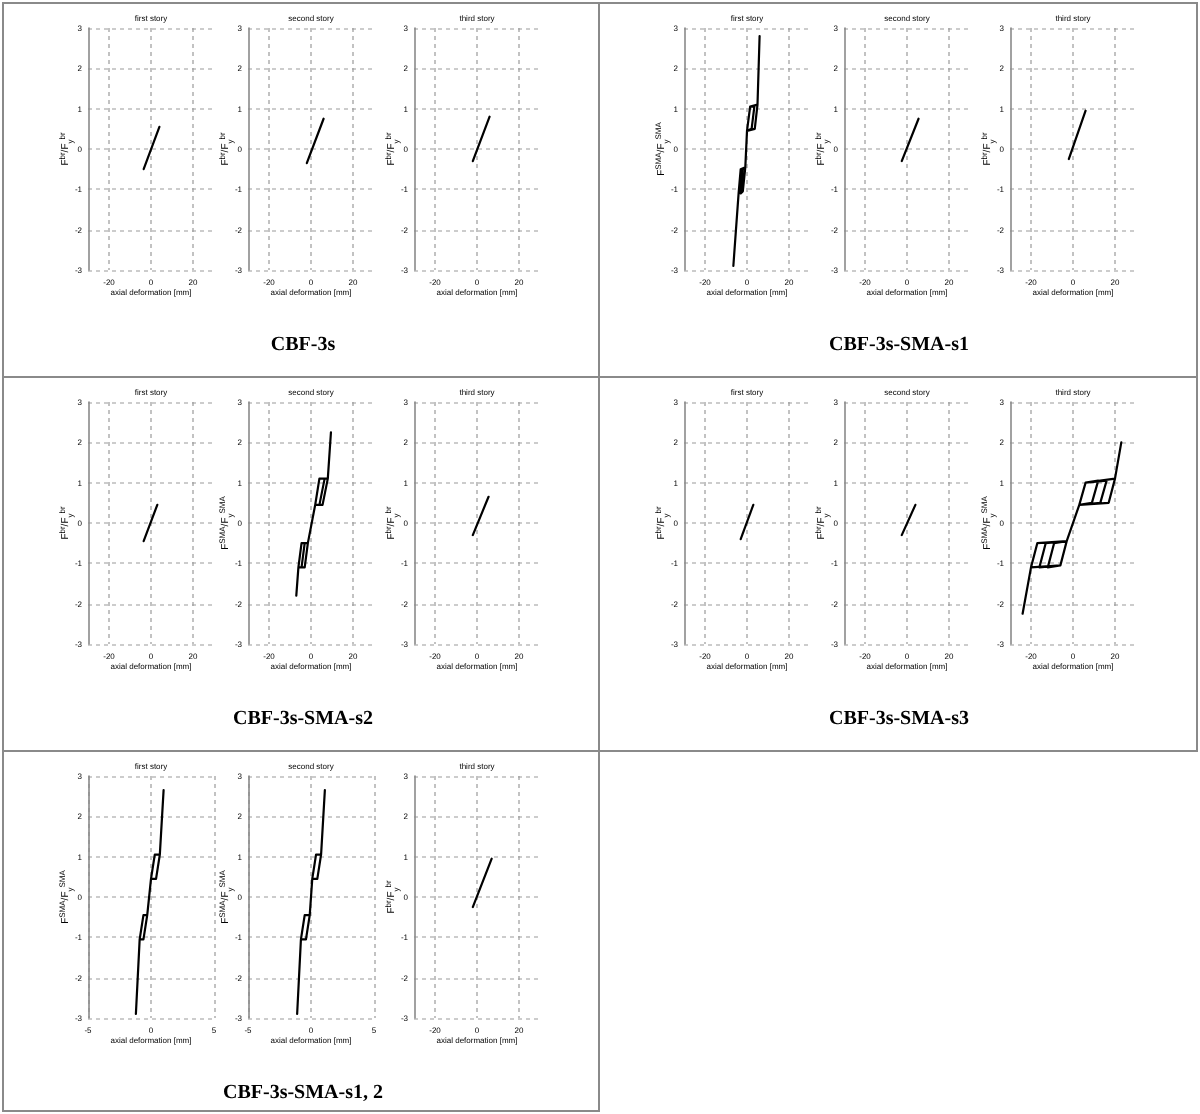 Image resolution: width=1200 pixels, height=1114 pixels. Describe the element at coordinates (303, 346) in the screenshot. I see `text: CBF-3s` at that location.